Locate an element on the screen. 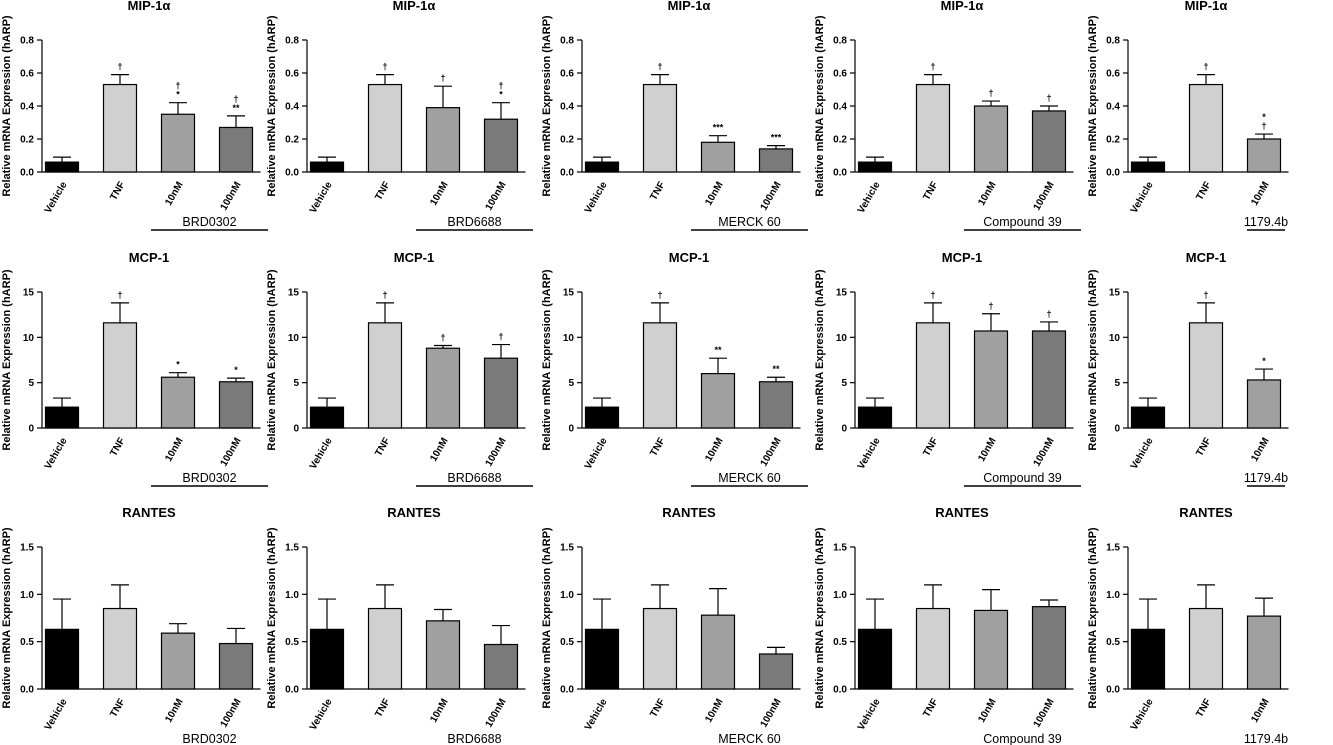 This screenshot has width=1333, height=745. group-label: BRD0302 is located at coordinates (209, 478).